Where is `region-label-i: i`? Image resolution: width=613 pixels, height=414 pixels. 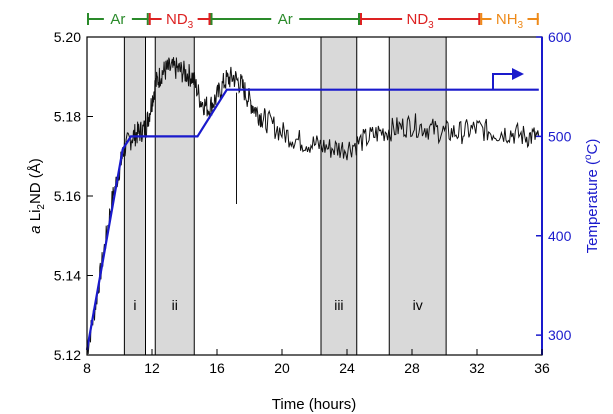 region-label-i: i is located at coordinates (134, 305).